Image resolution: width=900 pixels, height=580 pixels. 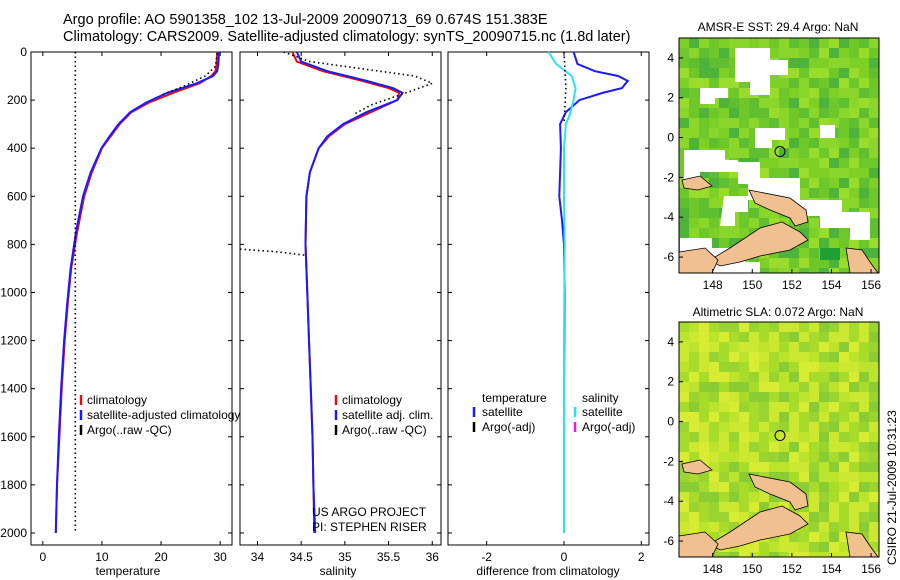 I want to click on map-ytick-label: 4, so click(x=670, y=342).